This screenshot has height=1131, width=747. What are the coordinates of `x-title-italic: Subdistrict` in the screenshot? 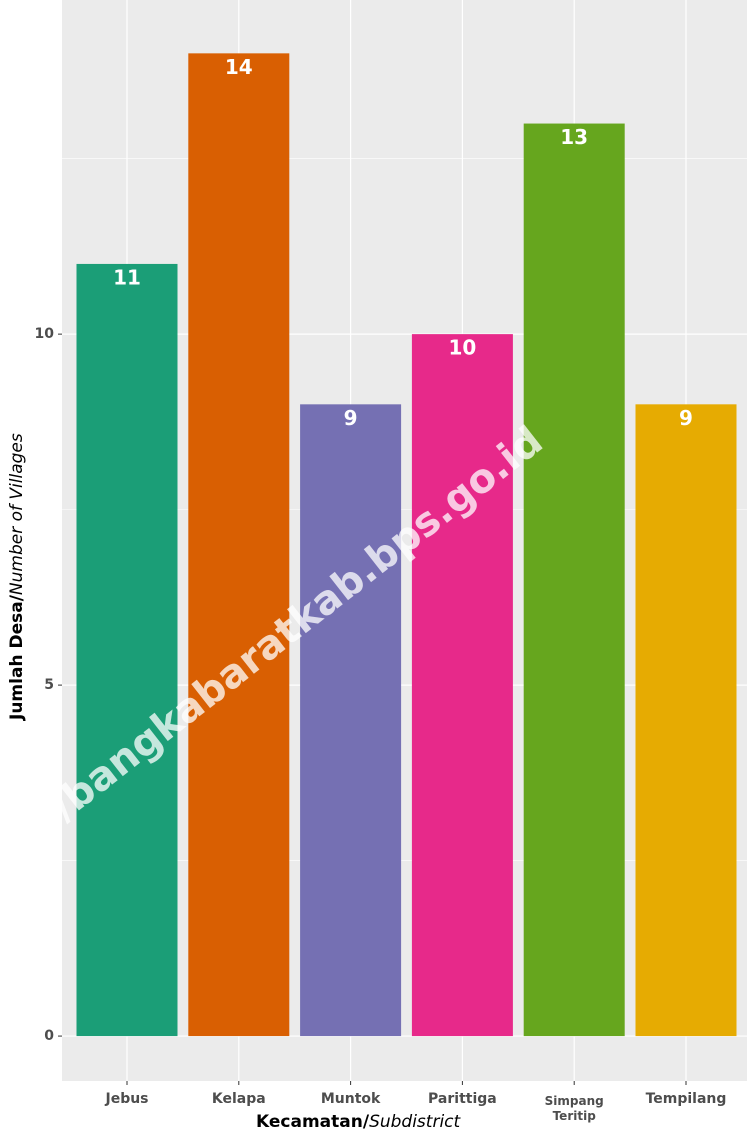 It's located at (415, 1121).